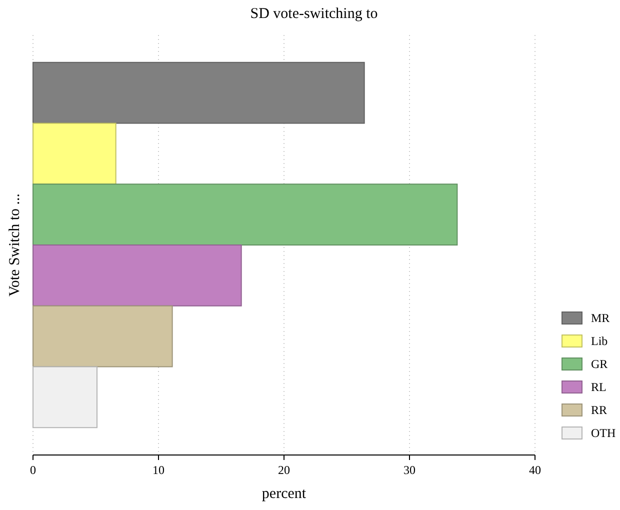  Describe the element at coordinates (599, 410) in the screenshot. I see `legend-label: RR` at that location.